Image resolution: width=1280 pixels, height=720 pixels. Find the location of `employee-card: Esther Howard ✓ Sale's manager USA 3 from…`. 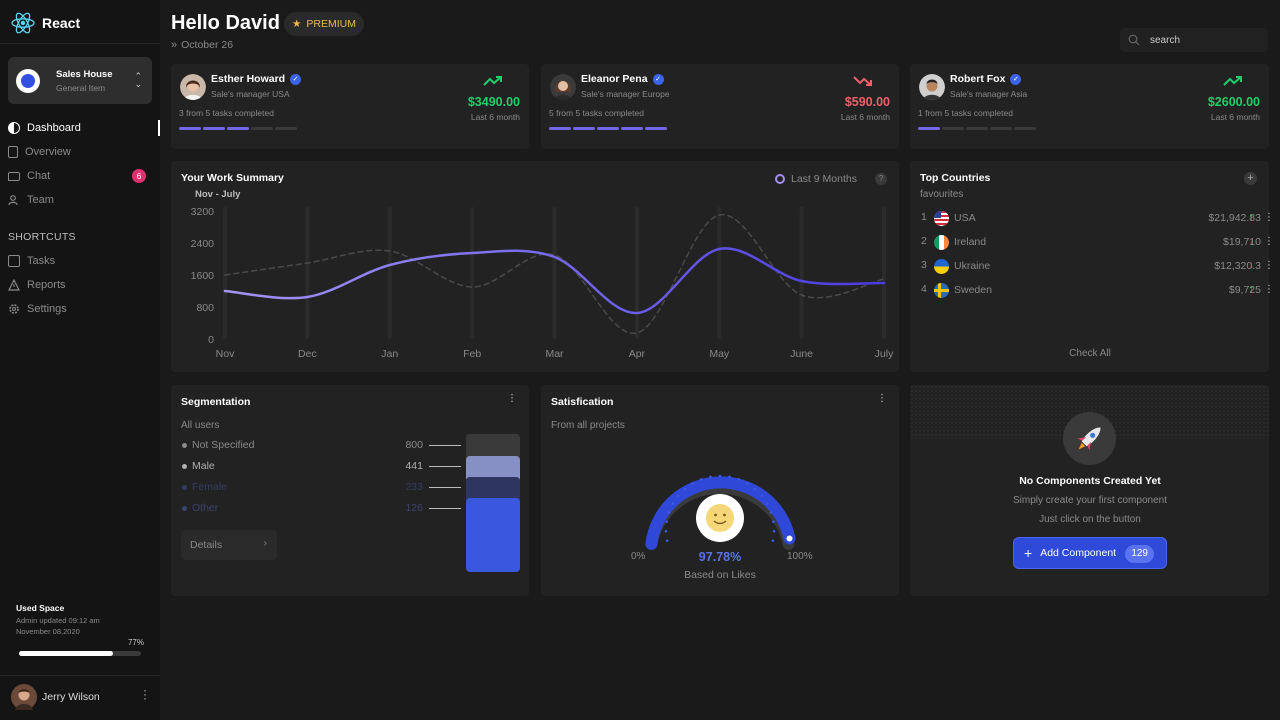

employee-card: Esther Howard ✓ Sale's manager USA 3 from… is located at coordinates (350, 106).